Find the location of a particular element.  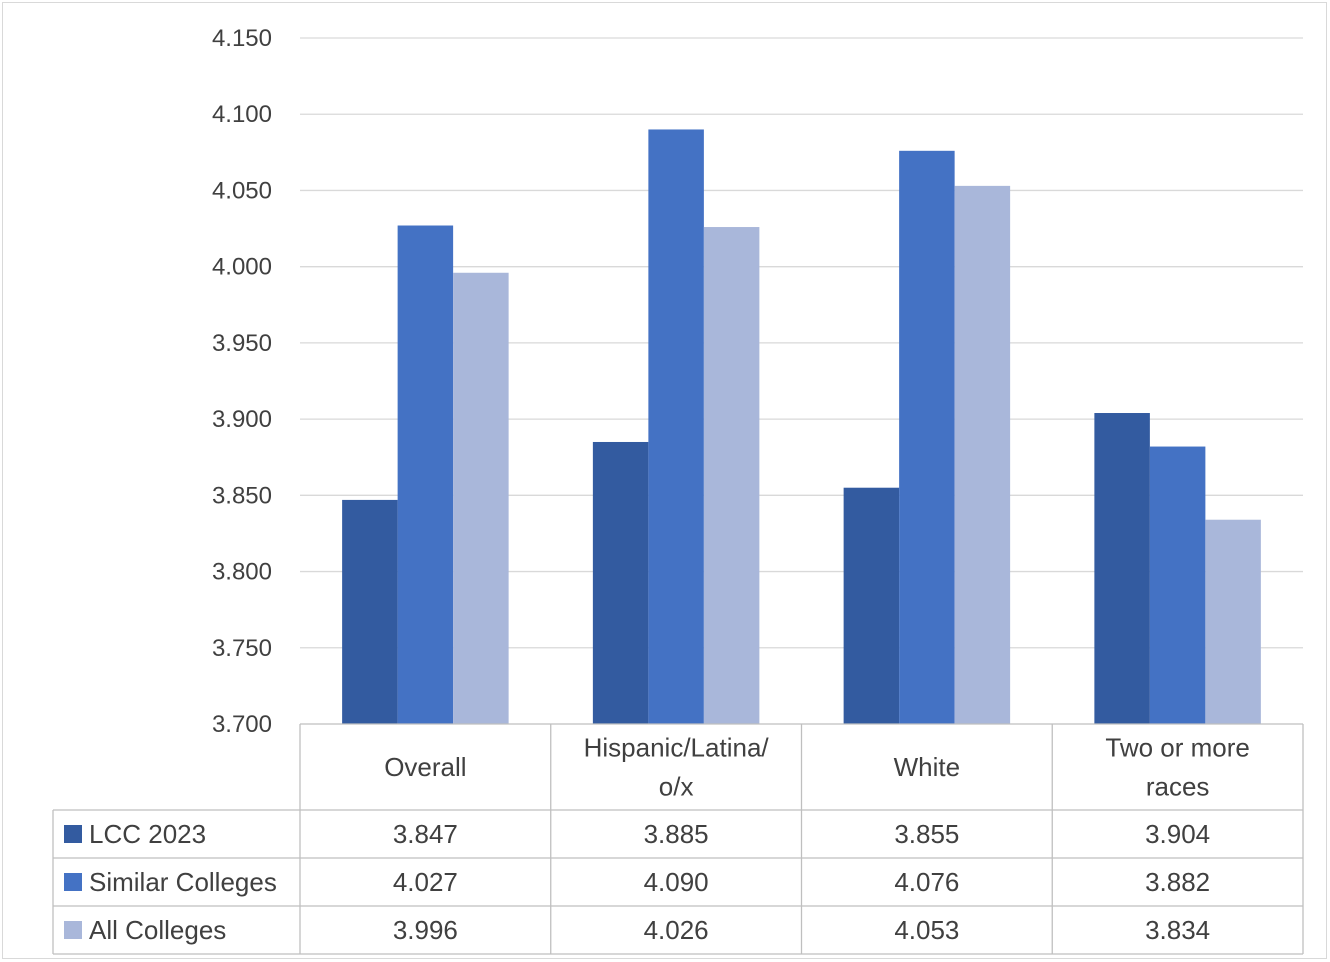

data-label: 3.834 is located at coordinates (1177, 930).